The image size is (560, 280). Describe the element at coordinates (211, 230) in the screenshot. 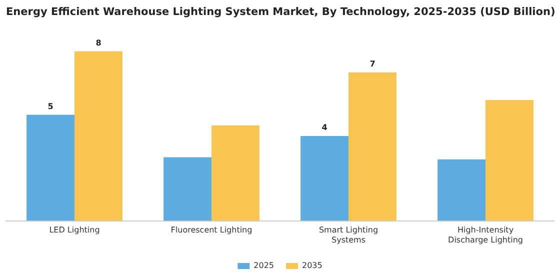

I see `x-tick-label: Fluorescent Lighting` at that location.